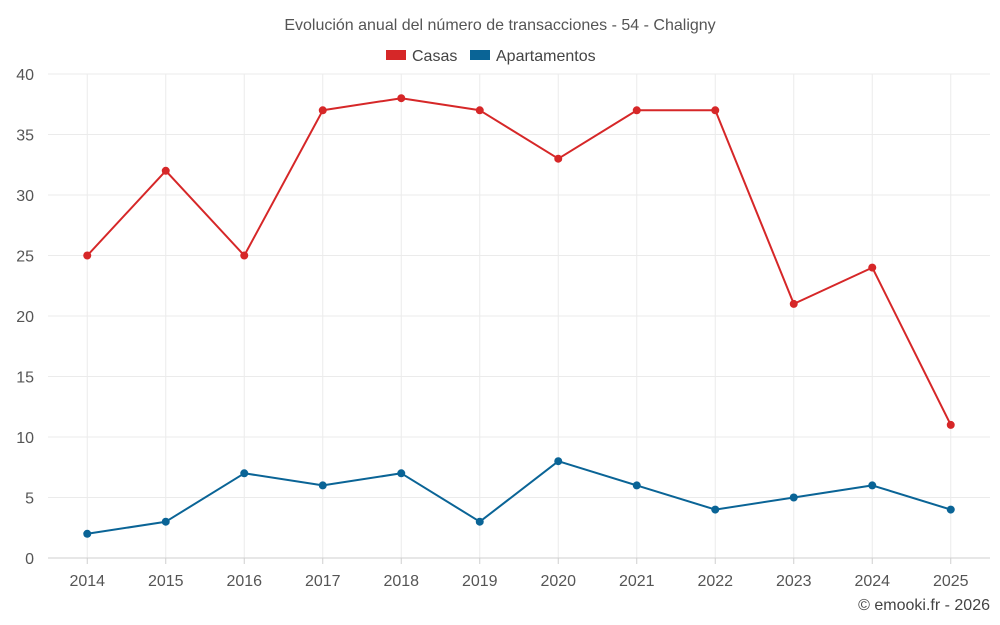 This screenshot has height=625, width=1000. Describe the element at coordinates (715, 581) in the screenshot. I see `x-tick-label: 2022` at that location.